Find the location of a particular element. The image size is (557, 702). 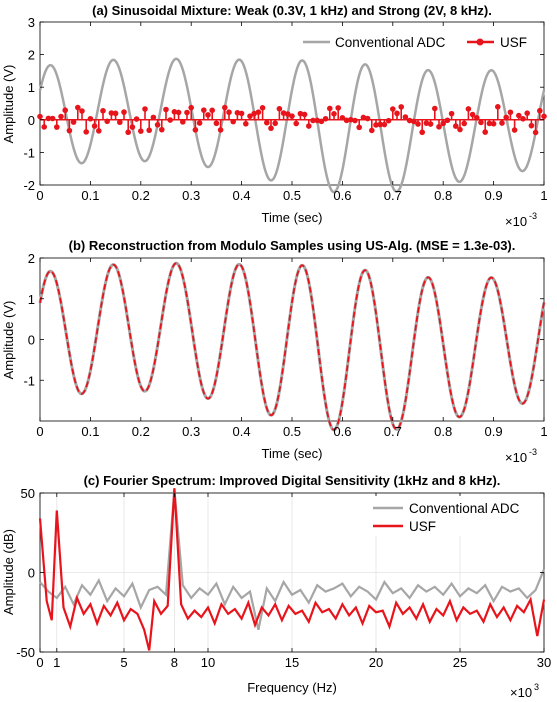

panel-a-ytick-label: 3 is located at coordinates (31, 22).